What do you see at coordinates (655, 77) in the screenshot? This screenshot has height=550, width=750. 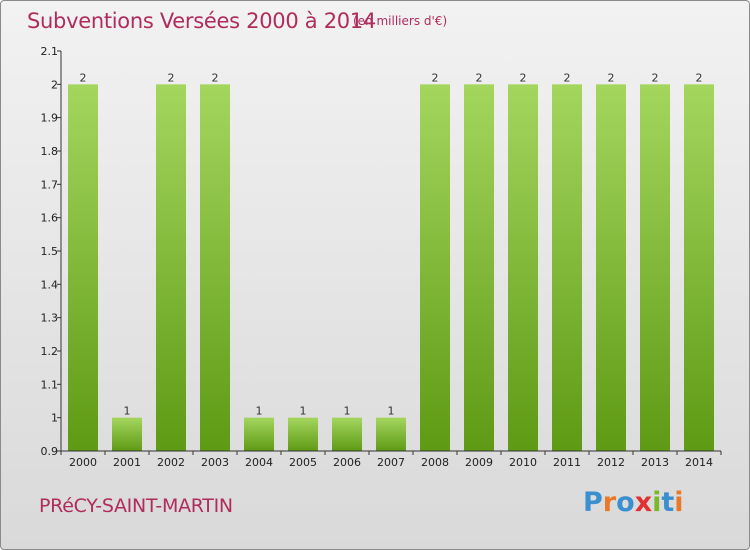 I see `data-label-2013: 2` at bounding box center [655, 77].